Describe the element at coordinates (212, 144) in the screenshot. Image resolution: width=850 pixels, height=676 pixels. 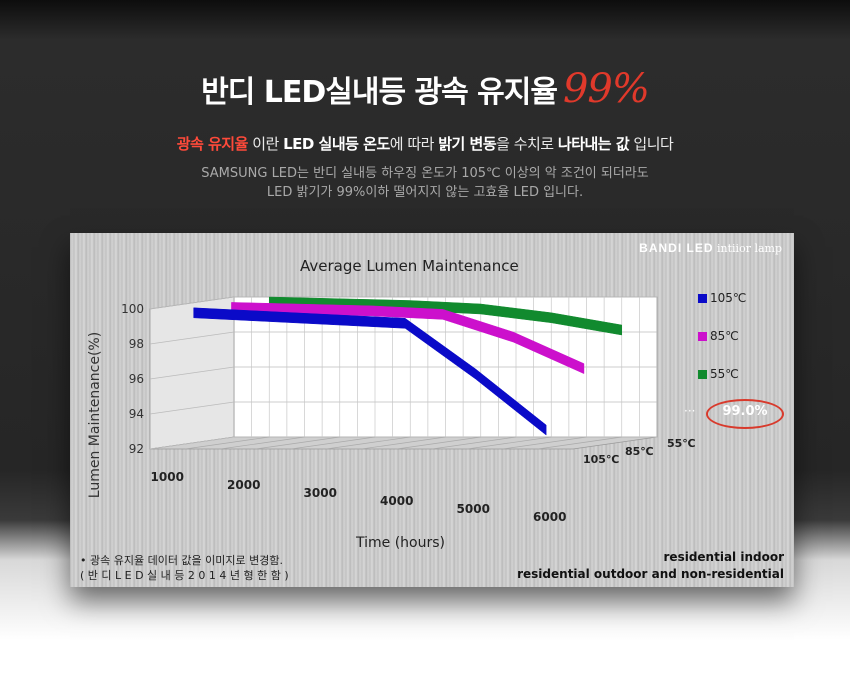
I see `sub-red-term: 광속 유지율` at that location.